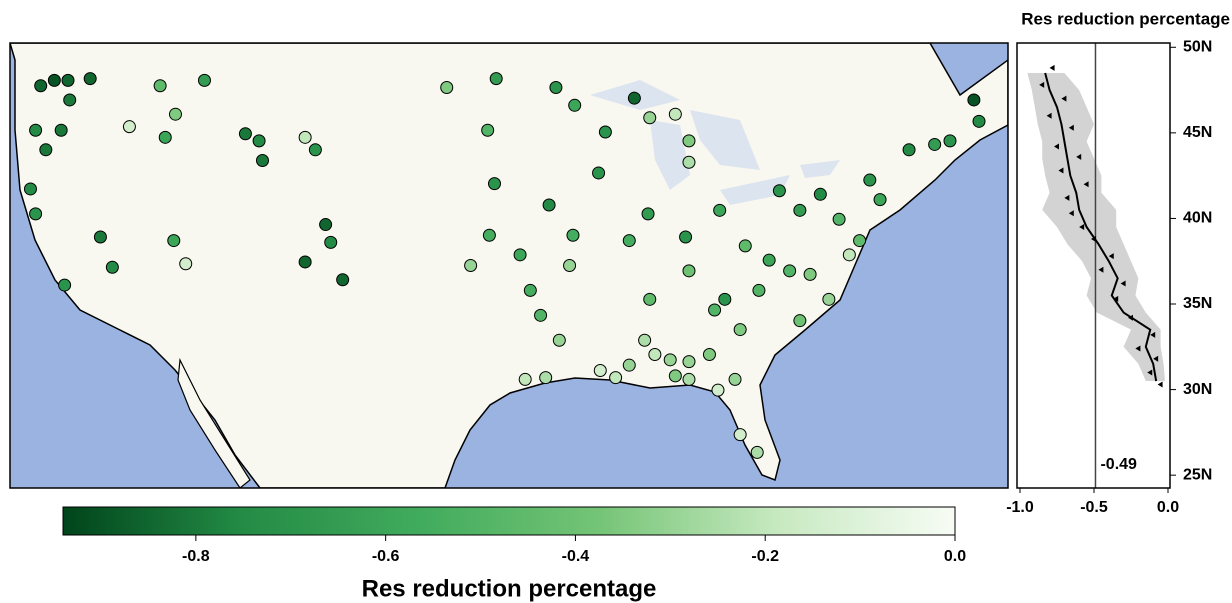 The image size is (1232, 603). Describe the element at coordinates (1197, 46) in the screenshot. I see `y-tick-label: 50N` at that location.